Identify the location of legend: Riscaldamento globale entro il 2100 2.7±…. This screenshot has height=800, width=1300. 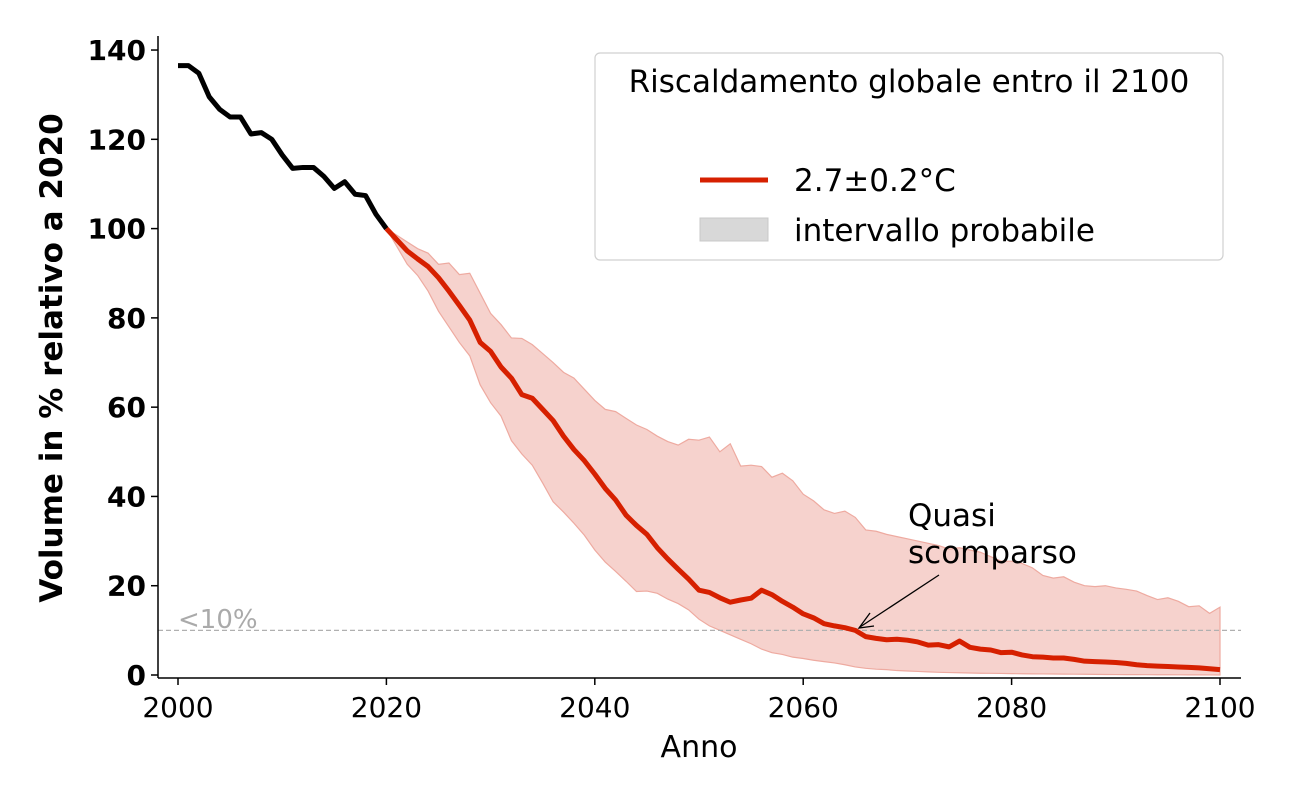
(909, 156).